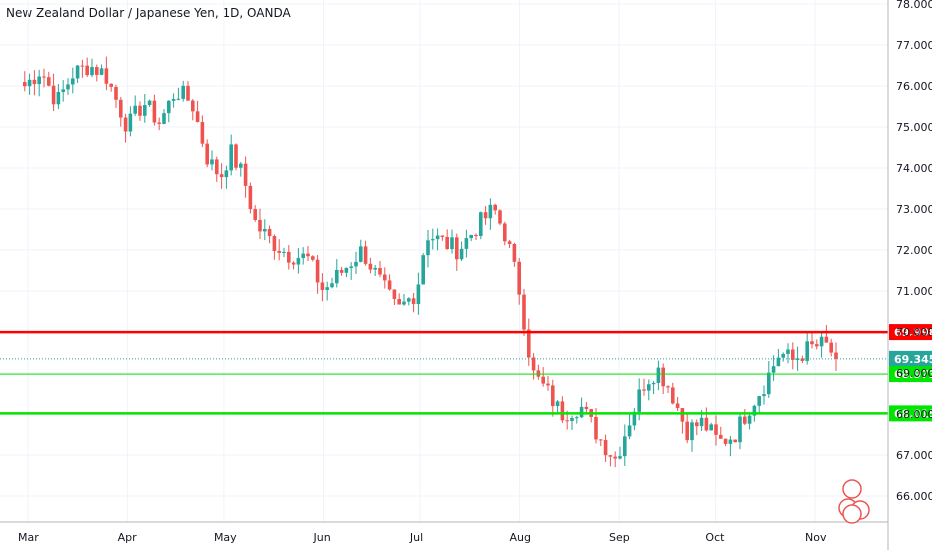  I want to click on price-badge-69.998, so click(910, 332).